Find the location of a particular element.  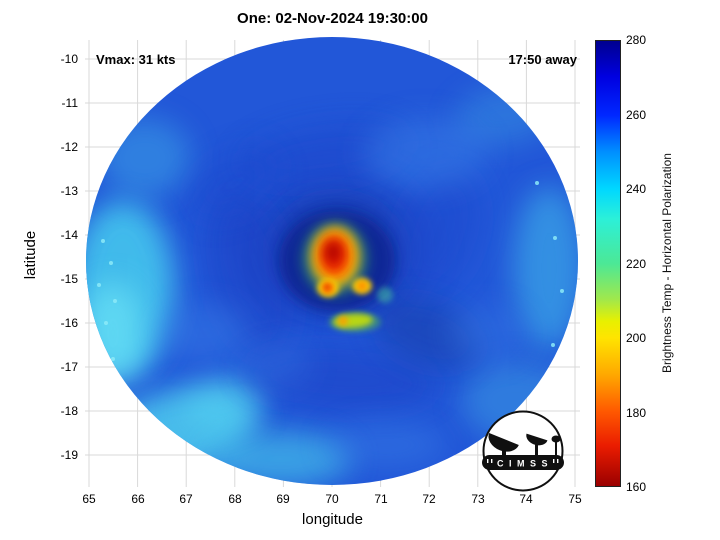

x-tick: 70 is located at coordinates (332, 499).